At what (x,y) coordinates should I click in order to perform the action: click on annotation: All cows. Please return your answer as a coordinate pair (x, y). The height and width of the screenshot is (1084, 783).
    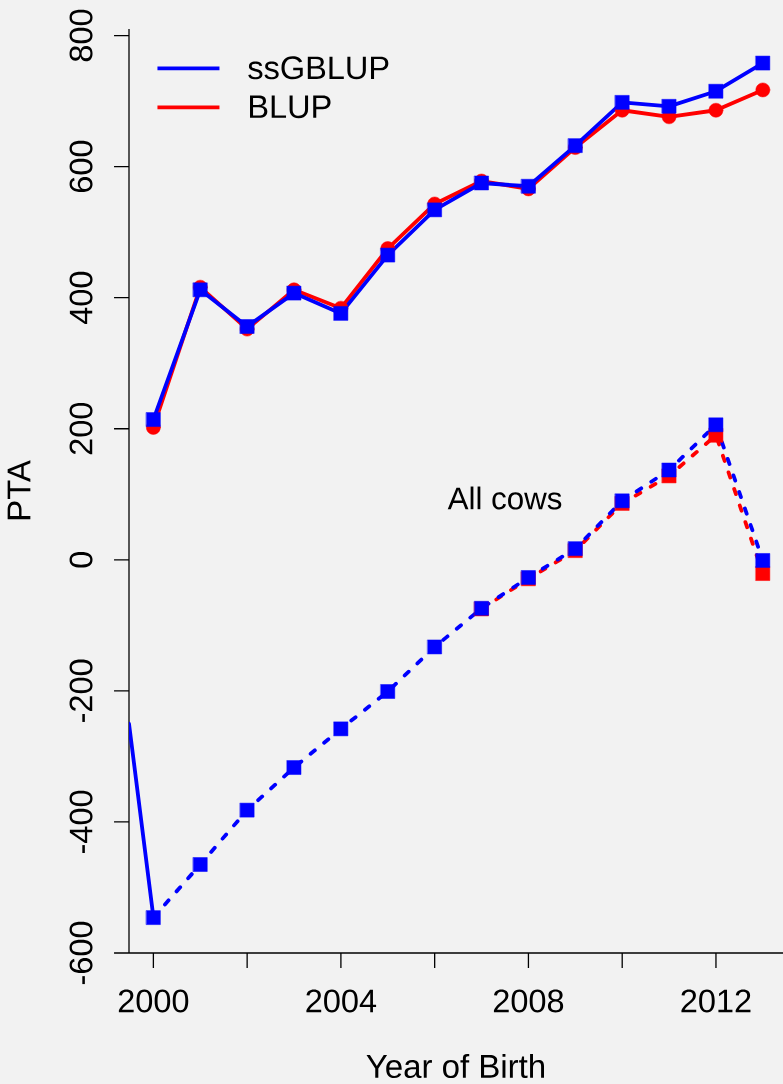
    Looking at the image, I should click on (504, 498).